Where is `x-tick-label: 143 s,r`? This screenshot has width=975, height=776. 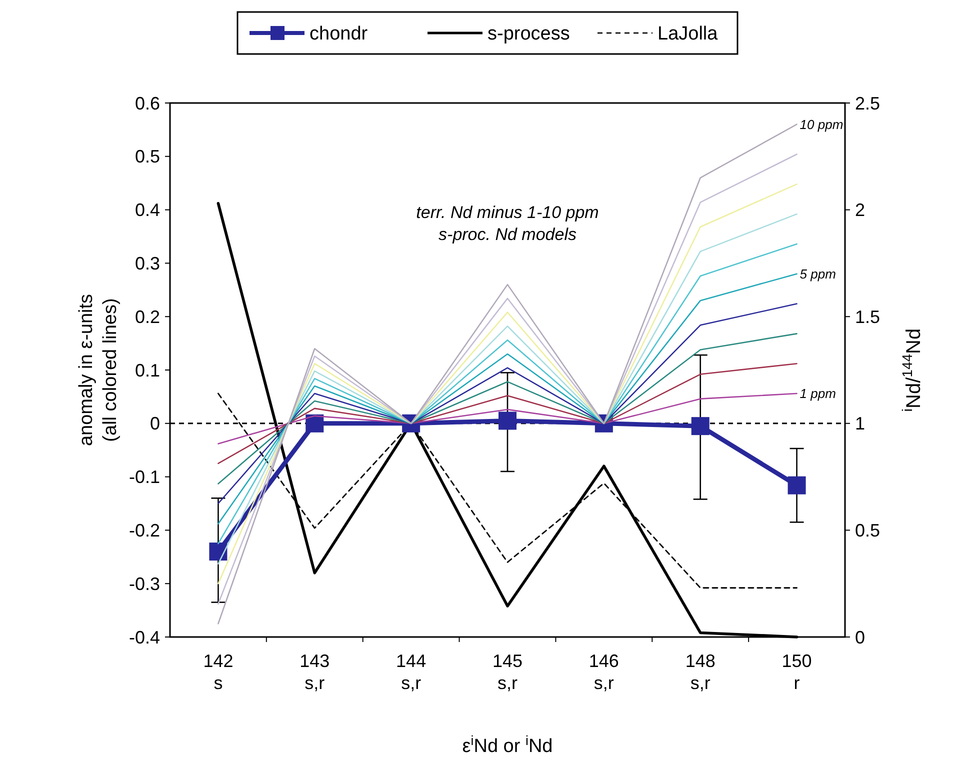
x-tick-label: 143 s,r is located at coordinates (315, 672).